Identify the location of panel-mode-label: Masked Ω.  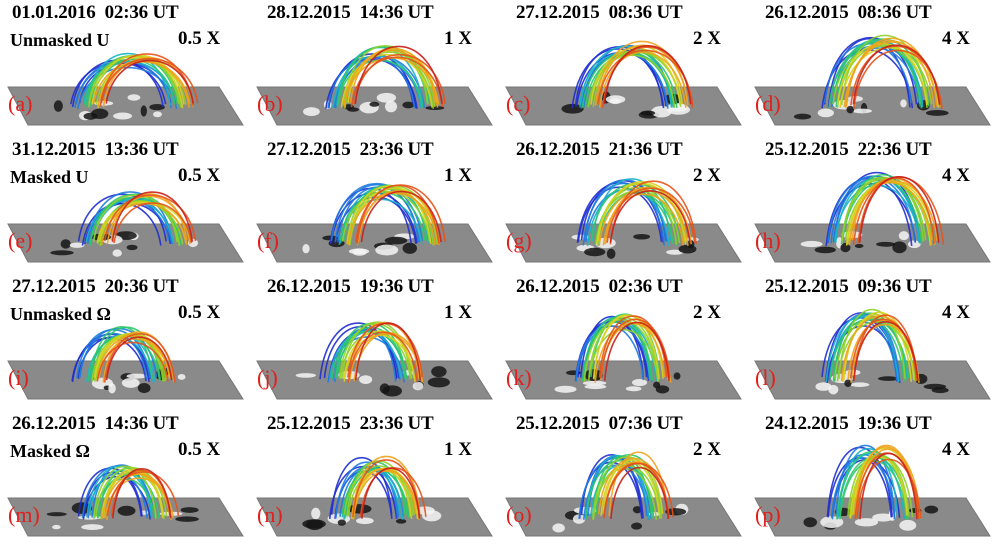
(50, 451).